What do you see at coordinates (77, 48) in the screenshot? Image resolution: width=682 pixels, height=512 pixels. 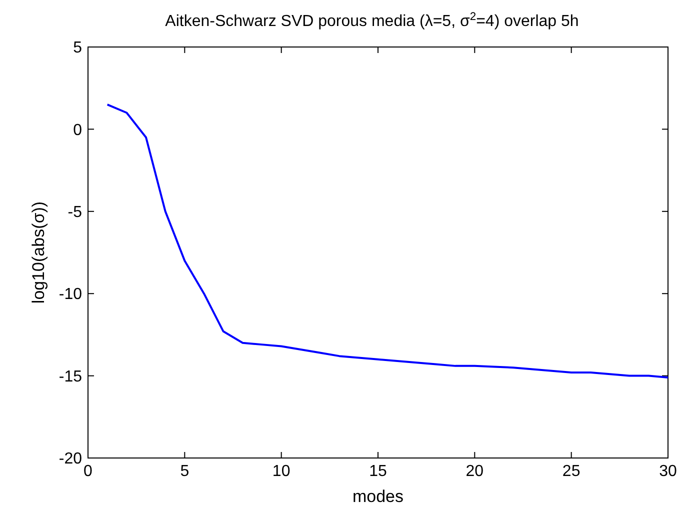 I see `y-tick-label: 5` at bounding box center [77, 48].